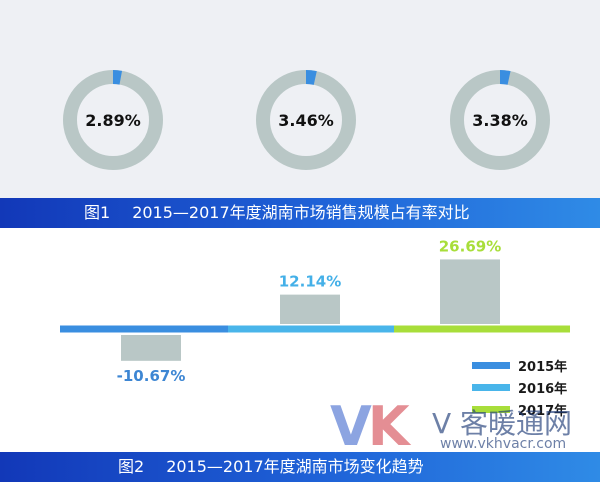  I want to click on bar-label-2016年: 12.14%, so click(310, 282).